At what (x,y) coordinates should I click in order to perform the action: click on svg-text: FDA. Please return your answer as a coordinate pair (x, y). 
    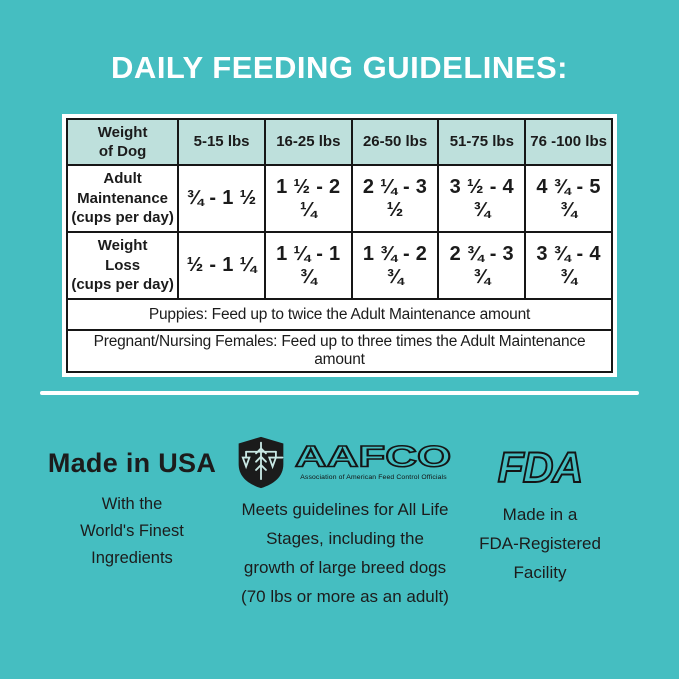
    Looking at the image, I should click on (540, 467).